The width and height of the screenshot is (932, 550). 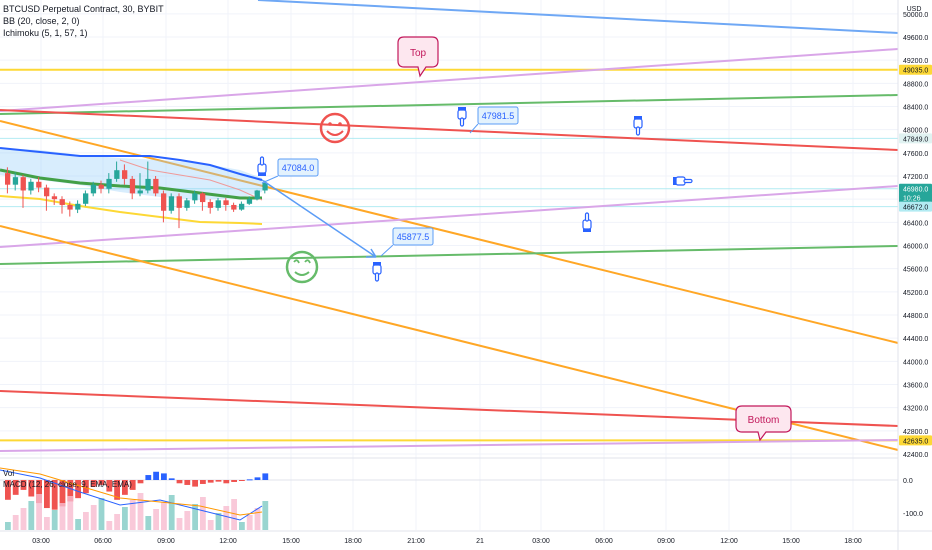 I want to click on price-tick-label: 44400.0, so click(x=915, y=339).